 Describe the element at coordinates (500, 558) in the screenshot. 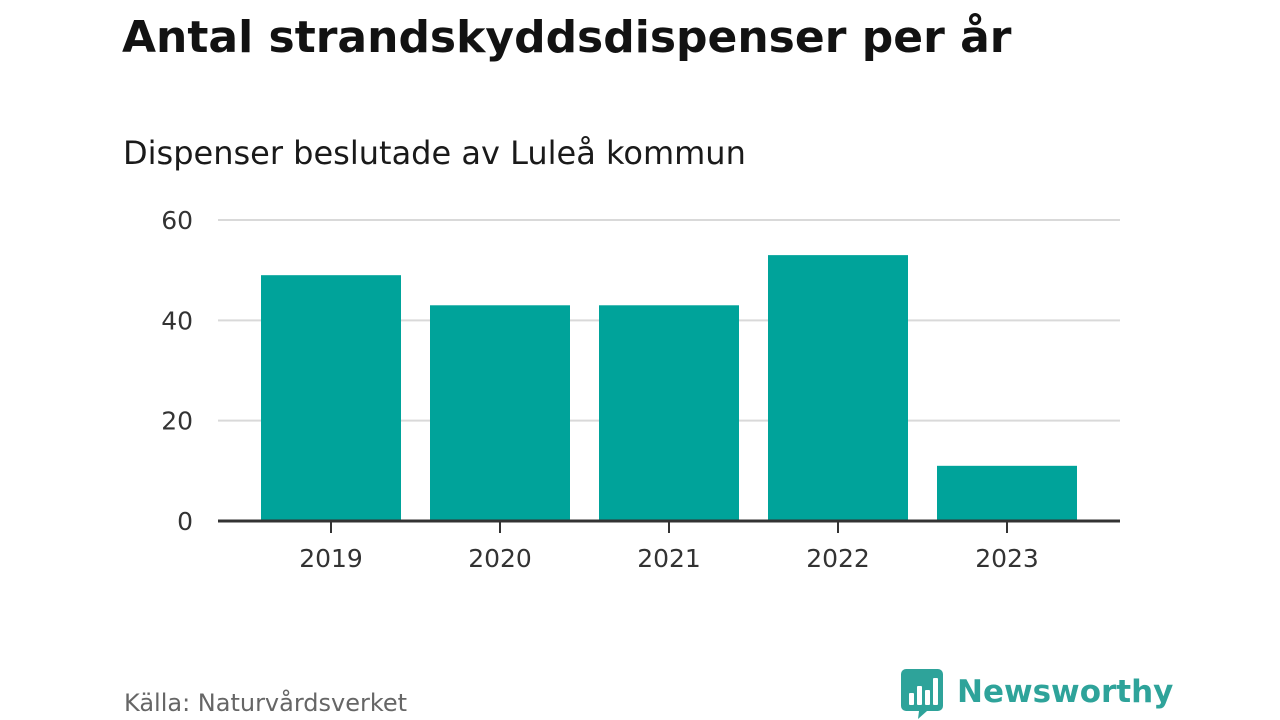

I see `x-tick-label-2020: 2020` at that location.